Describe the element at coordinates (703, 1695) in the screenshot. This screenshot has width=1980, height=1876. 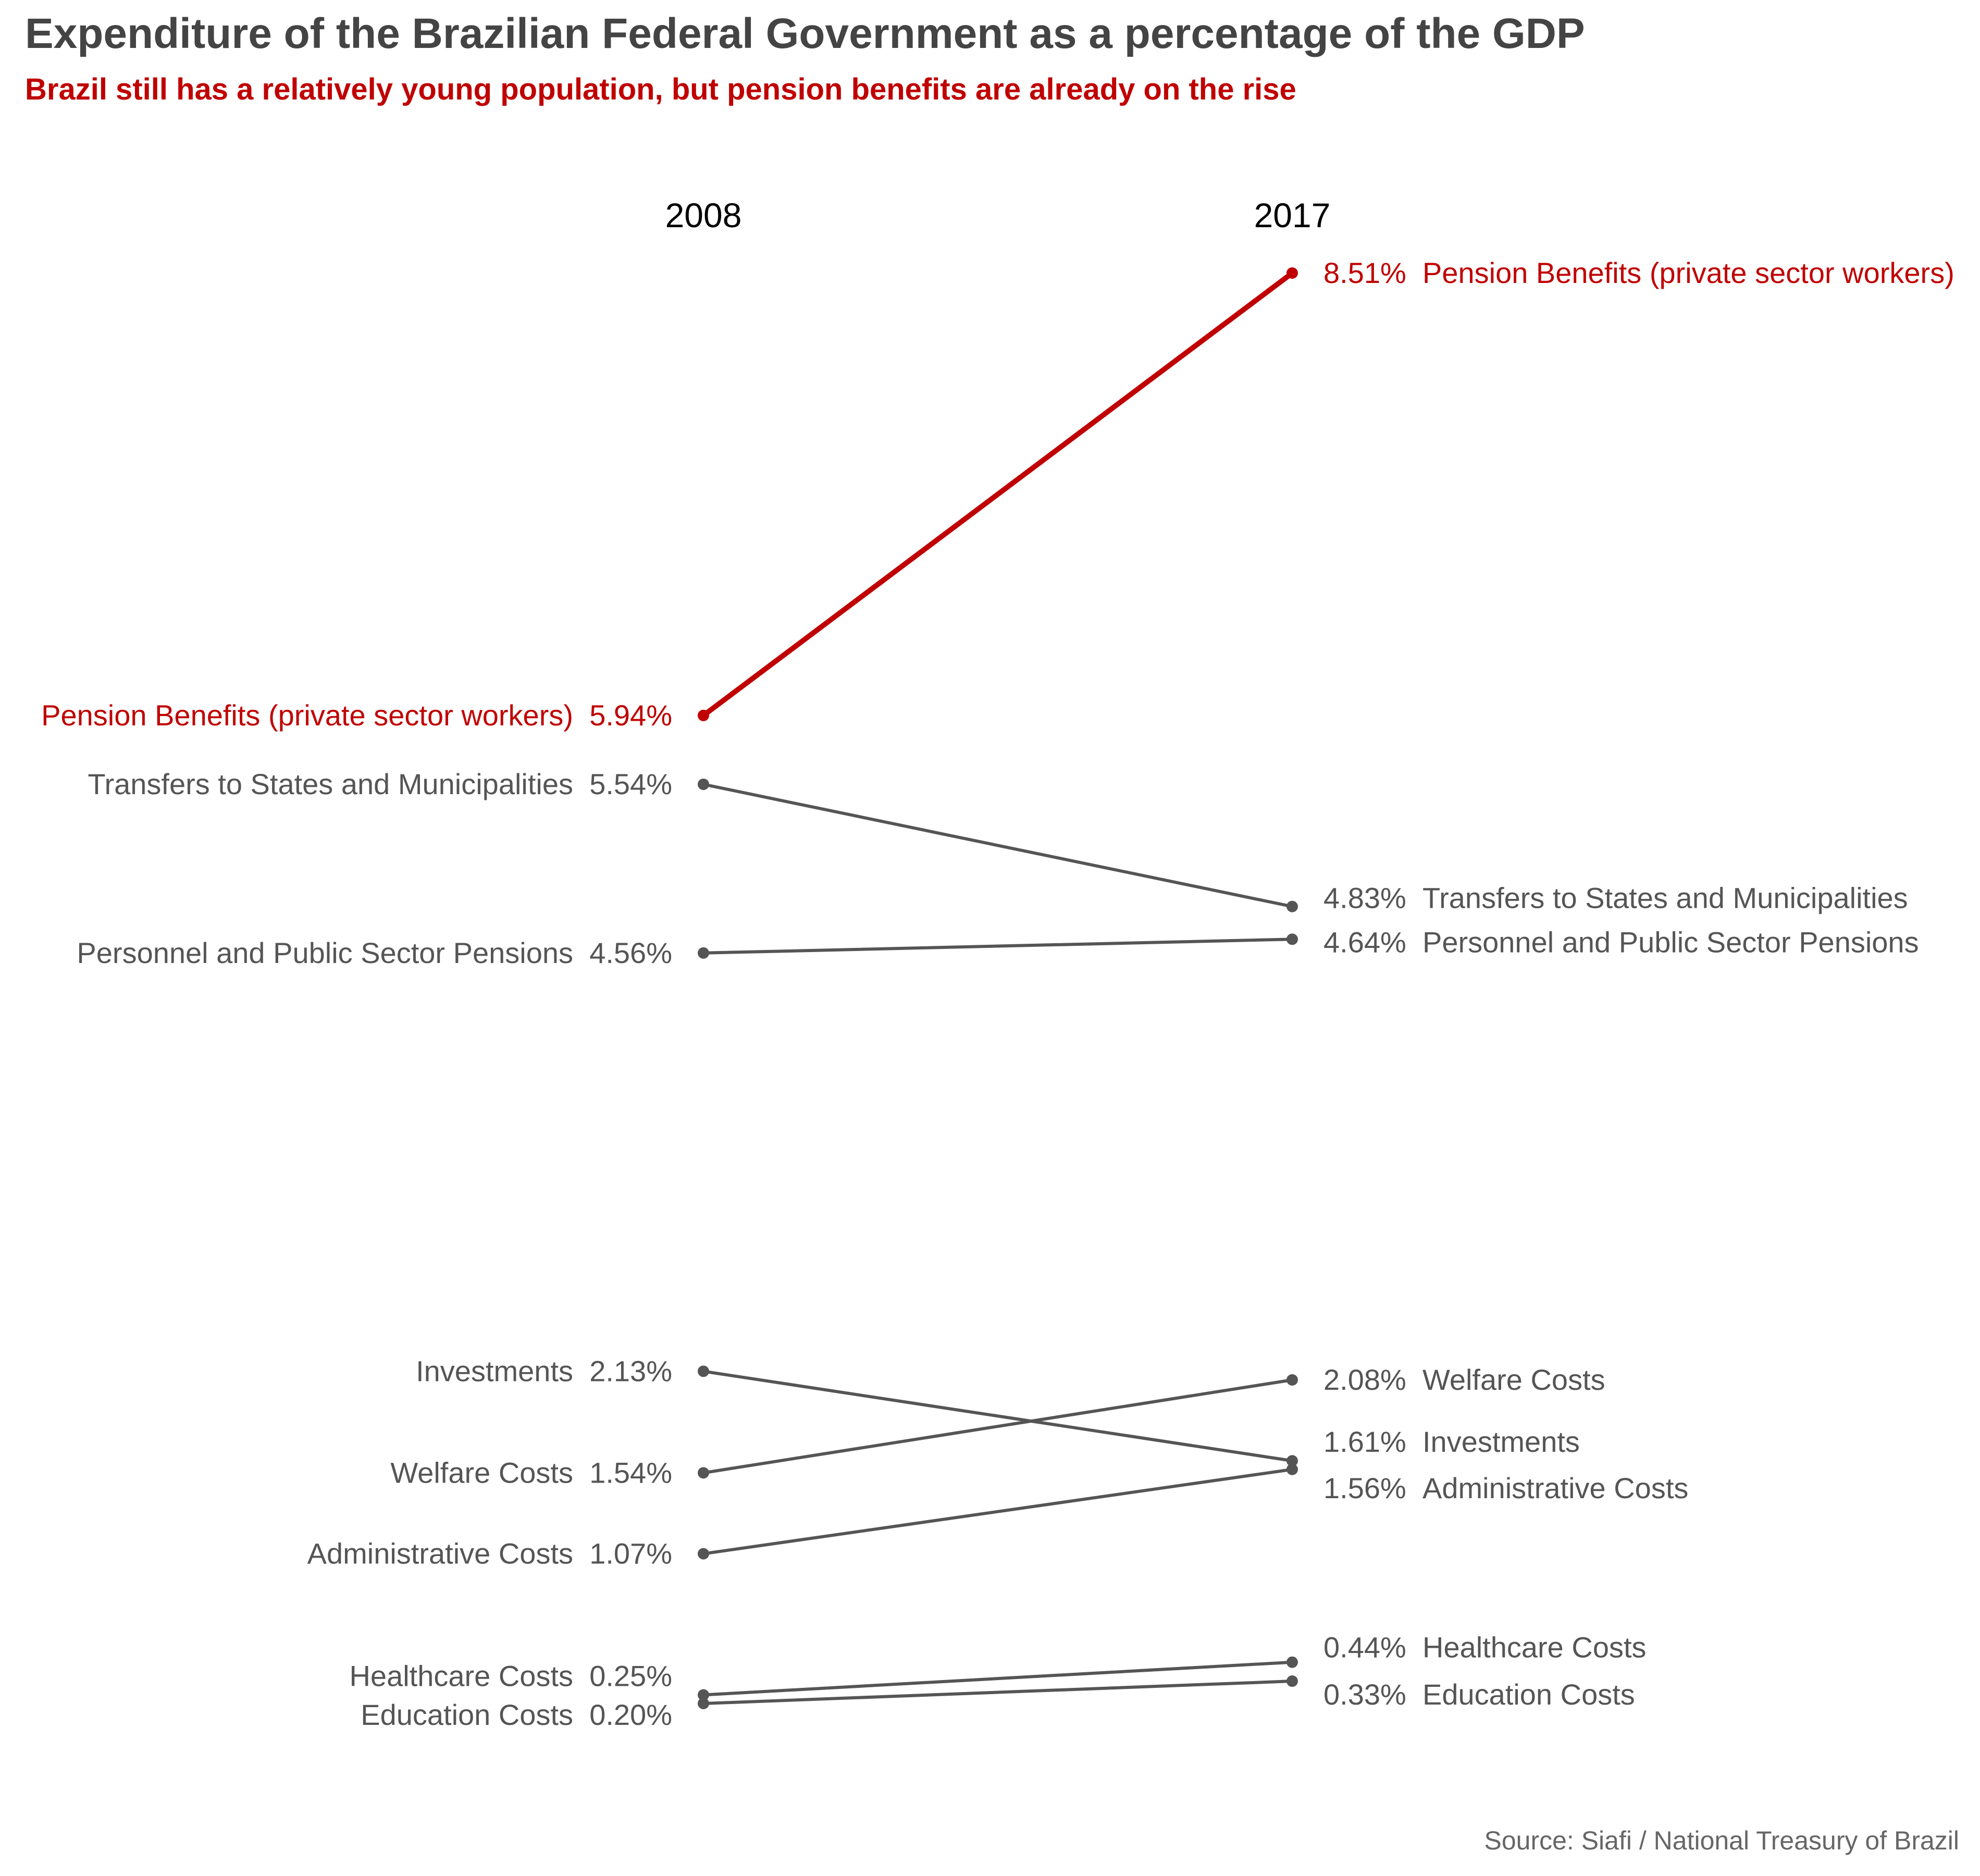
I see `point-2008-healthcare-costs` at that location.